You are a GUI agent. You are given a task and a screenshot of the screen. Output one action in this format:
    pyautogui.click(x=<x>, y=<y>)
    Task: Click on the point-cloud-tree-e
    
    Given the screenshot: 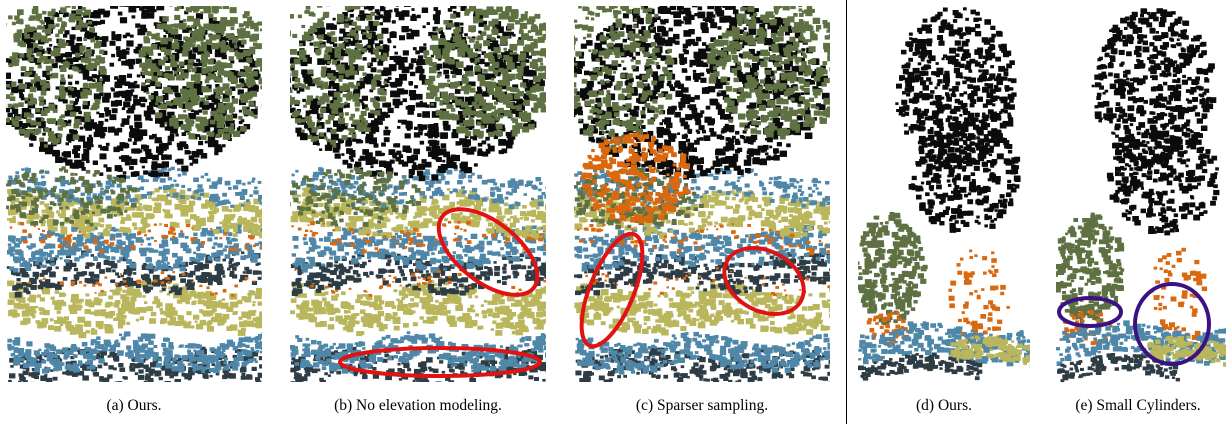 What is the action you would take?
    pyautogui.click(x=1141, y=195)
    